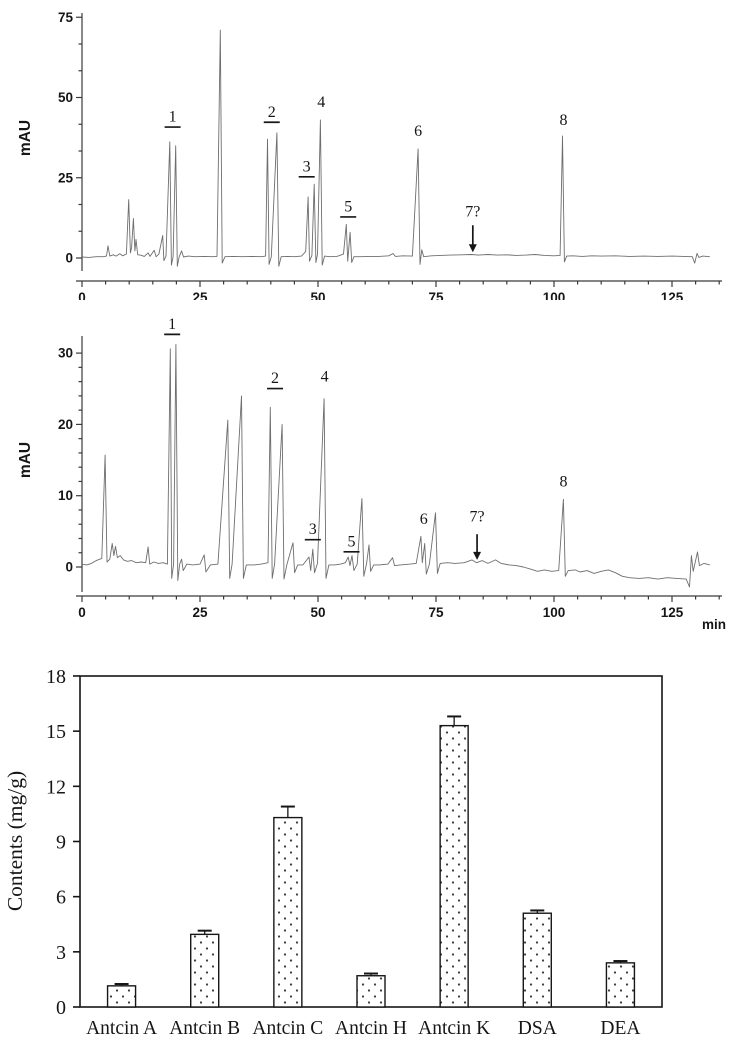 Image resolution: width=734 pixels, height=1046 pixels. What do you see at coordinates (371, 1028) in the screenshot?
I see `bar-category-label: Antcin H` at bounding box center [371, 1028].